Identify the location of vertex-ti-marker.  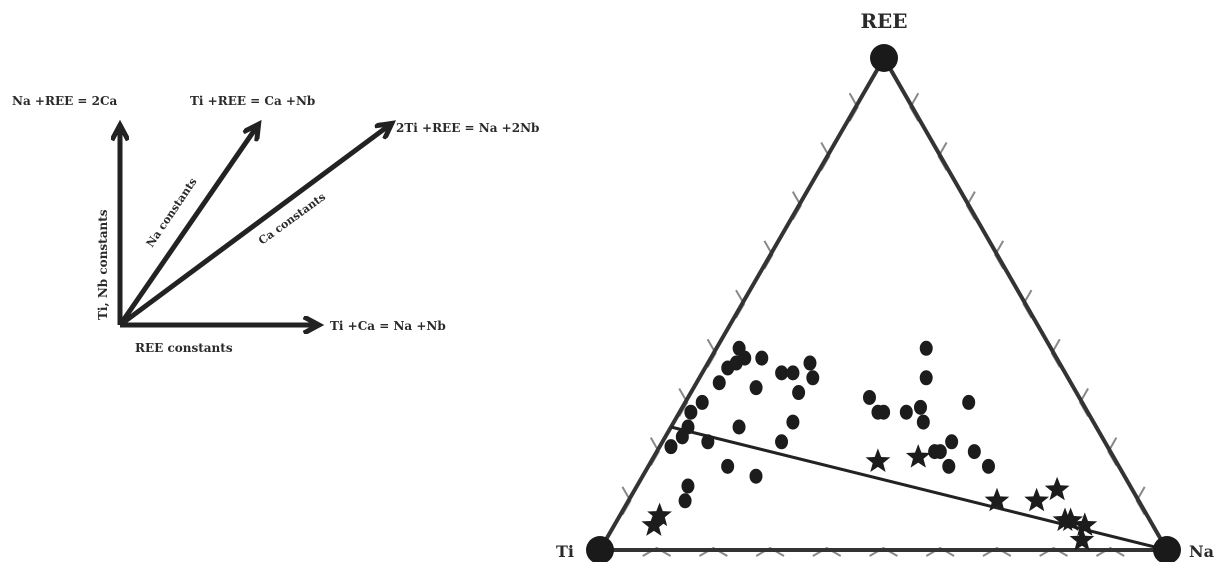
(600, 549).